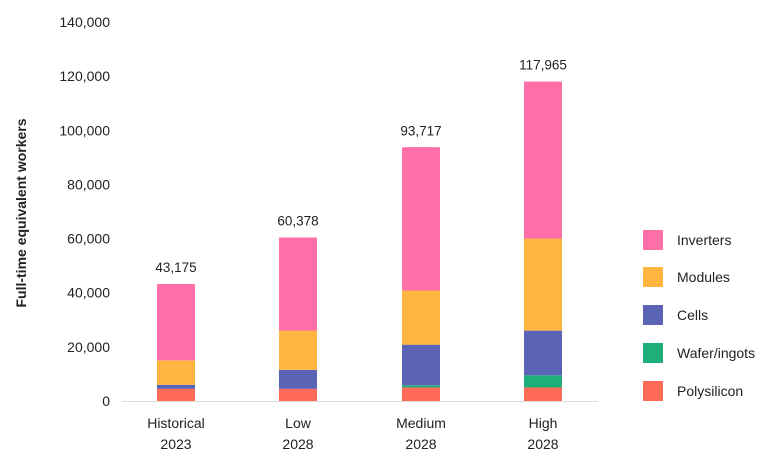 The image size is (774, 466). I want to click on bar-total-label: 60,378, so click(297, 221).